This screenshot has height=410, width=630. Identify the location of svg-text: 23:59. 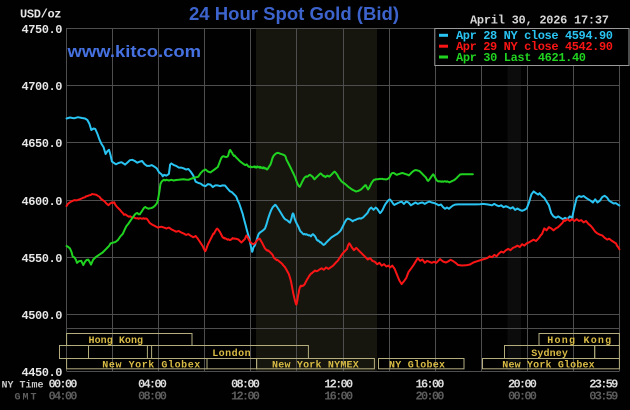
(603, 384).